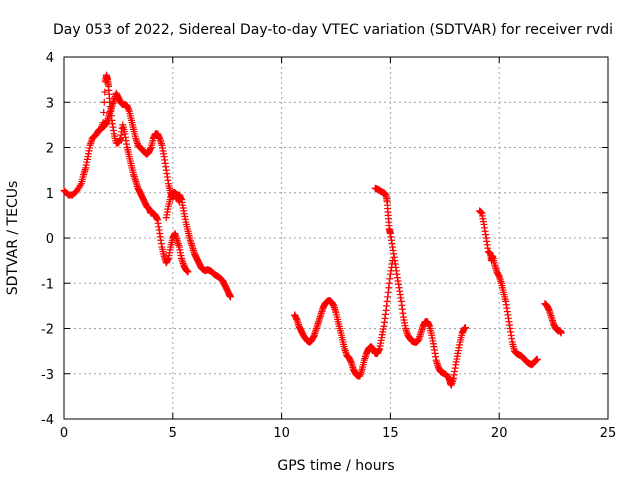  Describe the element at coordinates (47, 420) in the screenshot. I see `y-tick-label: -4` at that location.